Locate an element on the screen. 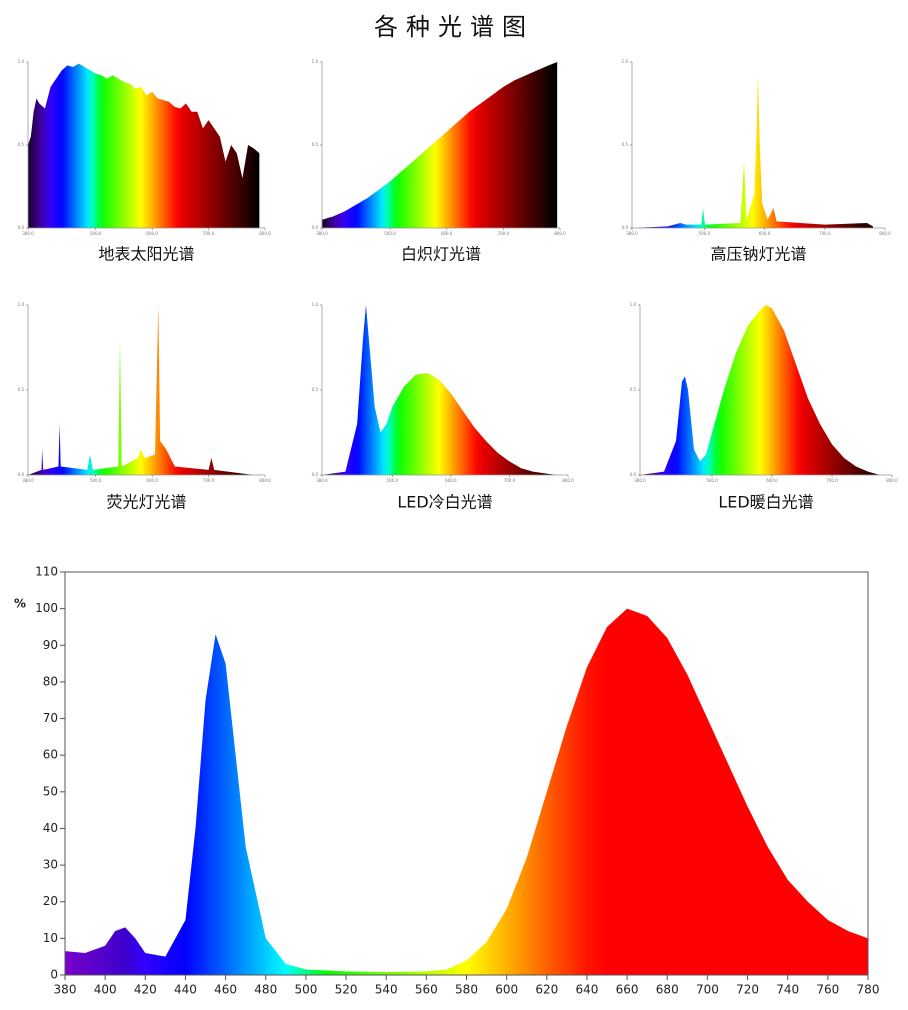 The image size is (908, 1010). x-tick-label: 680 is located at coordinates (667, 990).